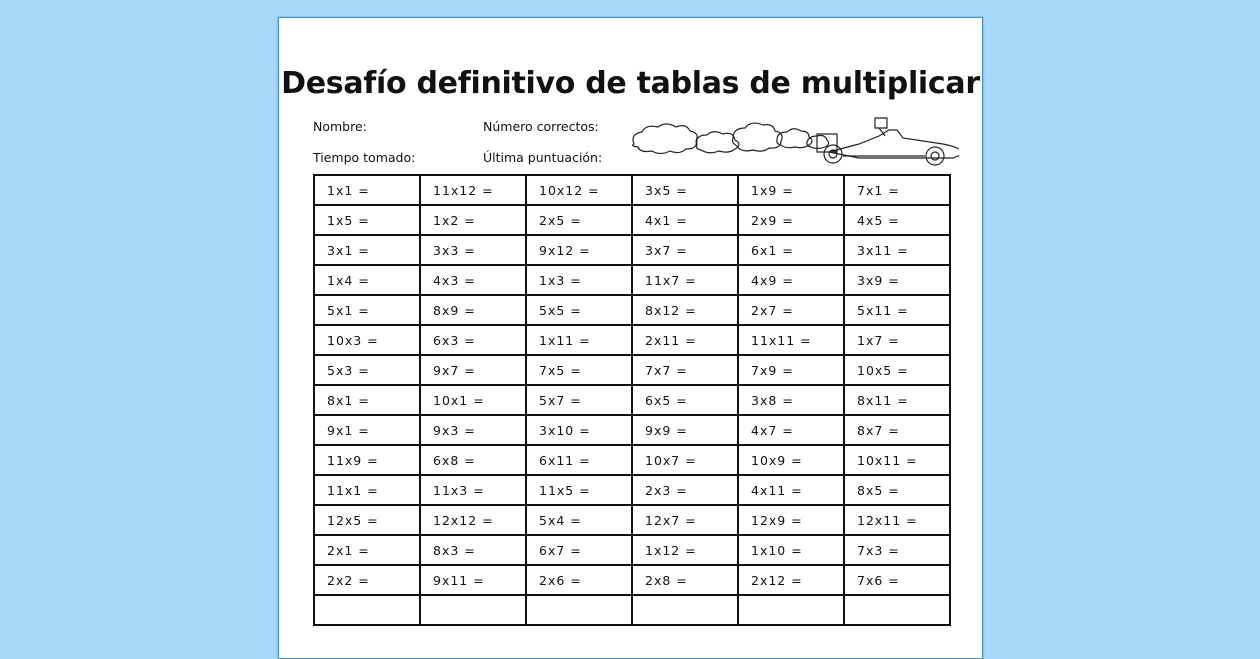 The image size is (1260, 659). I want to click on problem-cell: 3x7 =, so click(685, 250).